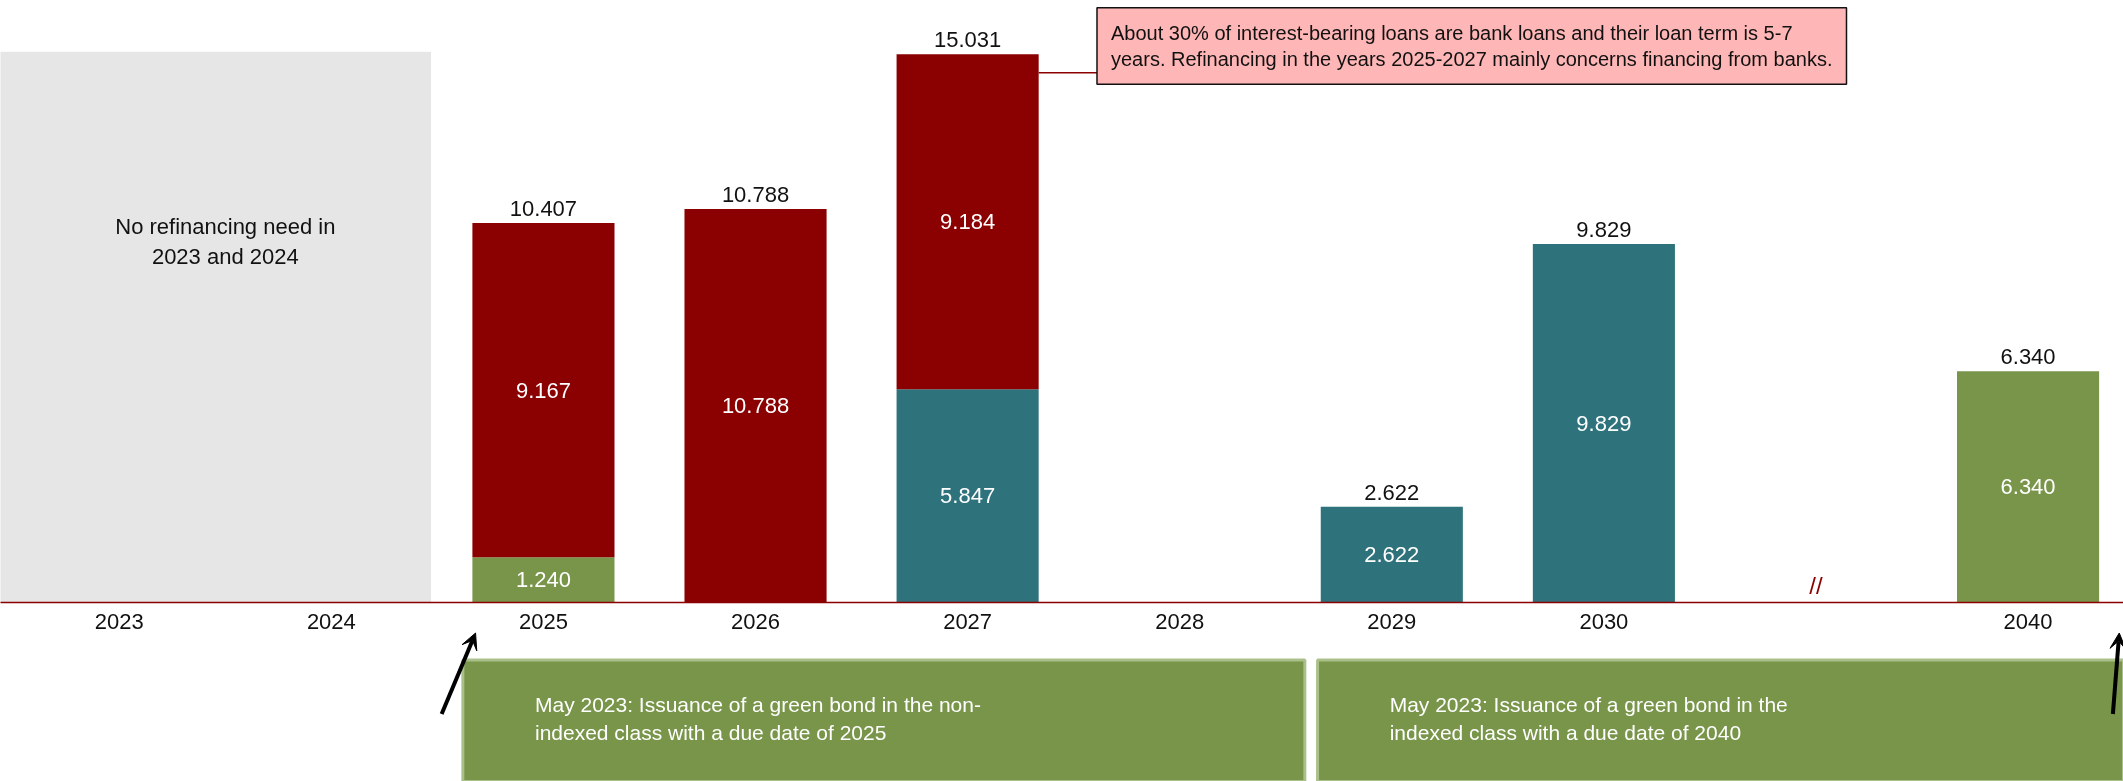 This screenshot has width=2123, height=781. Describe the element at coordinates (1604, 621) in the screenshot. I see `x-tick-label: 2030` at that location.